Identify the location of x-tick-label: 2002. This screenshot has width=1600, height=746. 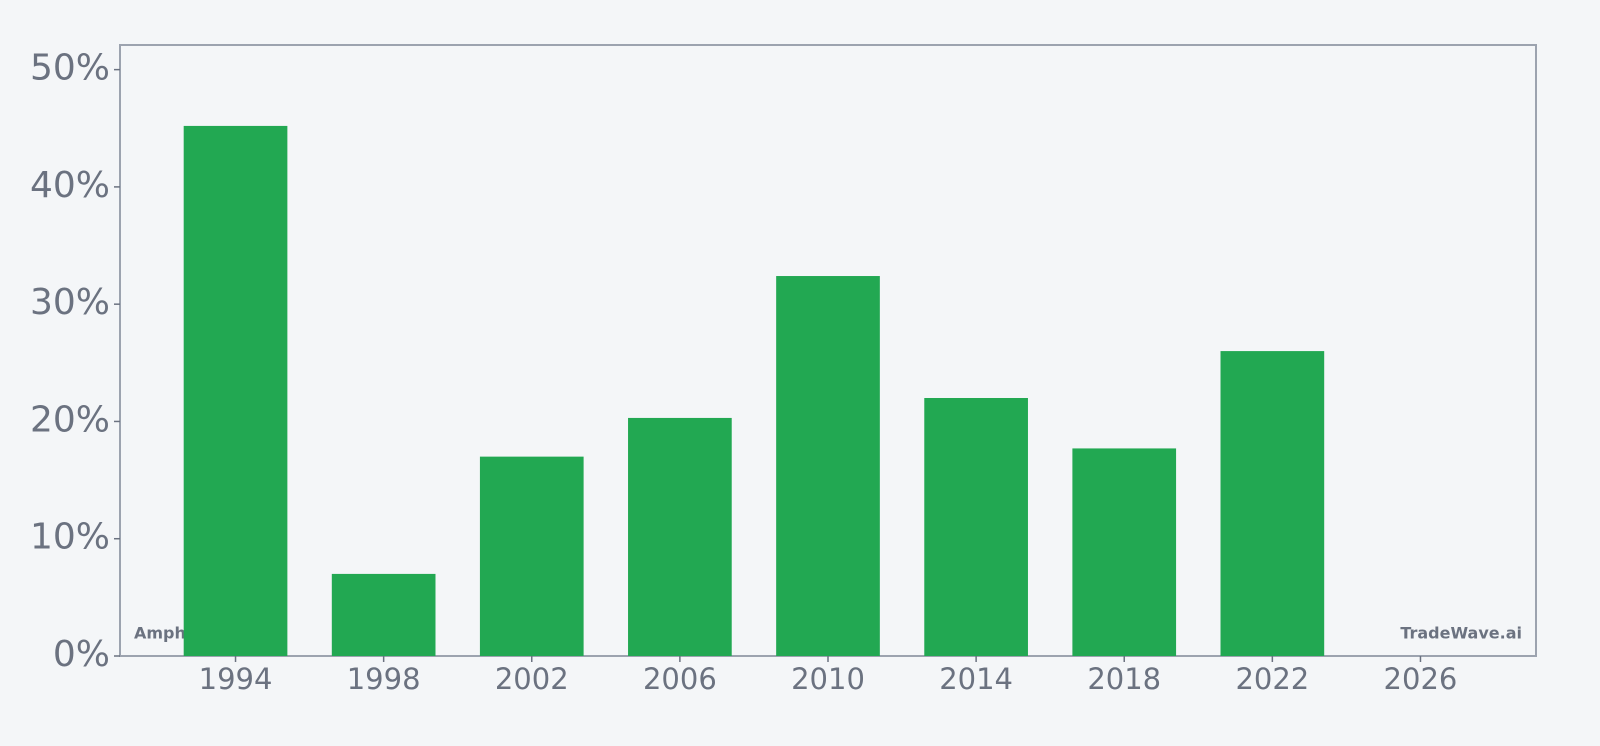
(532, 679).